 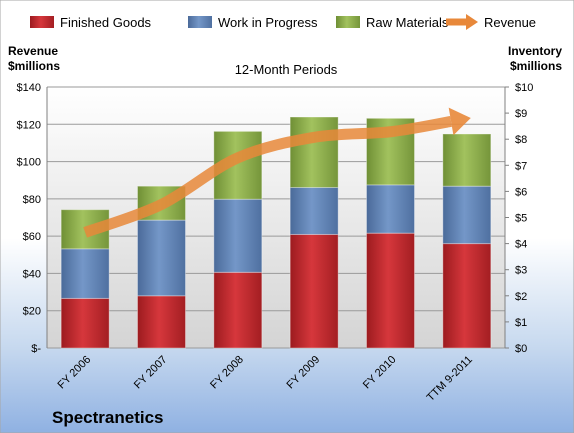 I want to click on right-axis-title-line2: $millions, so click(x=536, y=66).